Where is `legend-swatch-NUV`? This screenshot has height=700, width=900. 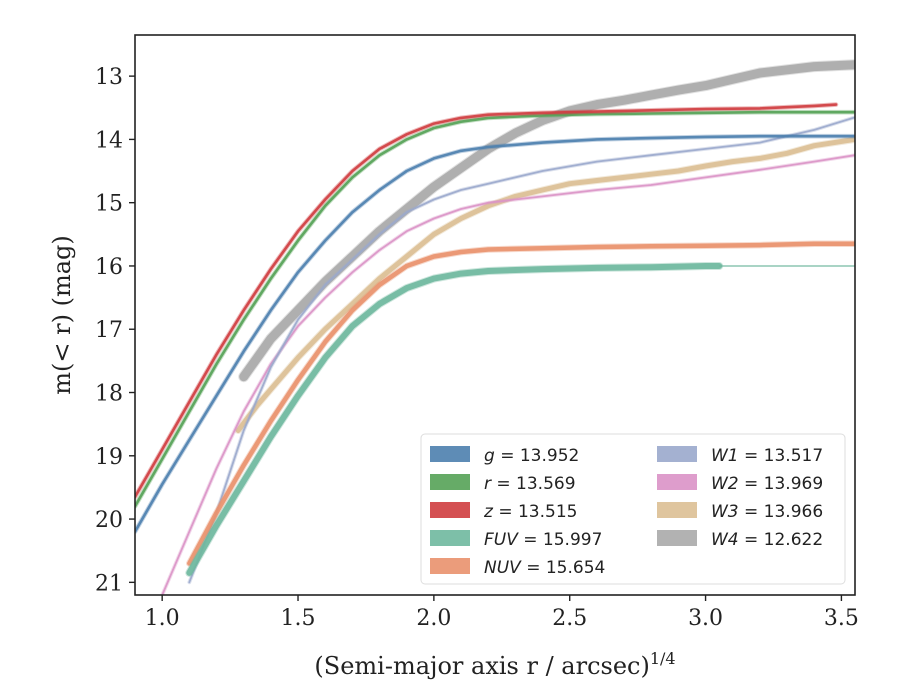
legend-swatch-NUV is located at coordinates (450, 566).